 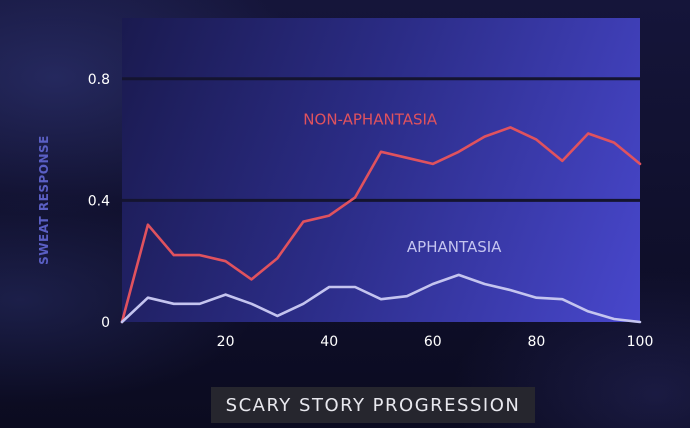 I want to click on x-tick-label: 60, so click(x=433, y=342).